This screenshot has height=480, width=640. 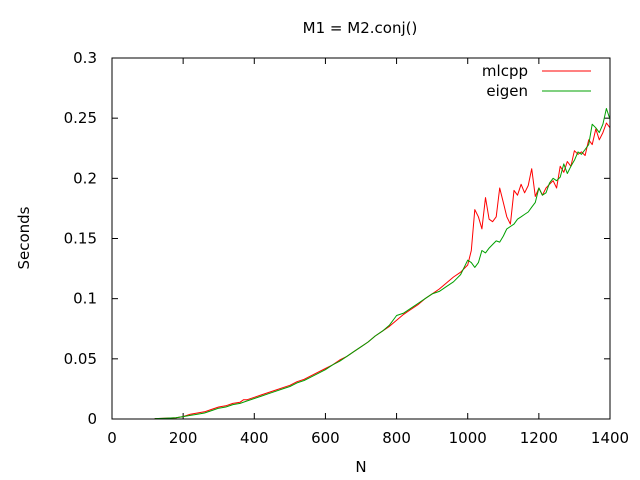 What do you see at coordinates (505, 71) in the screenshot?
I see `legend-label-mlcpp: mlcpp` at bounding box center [505, 71].